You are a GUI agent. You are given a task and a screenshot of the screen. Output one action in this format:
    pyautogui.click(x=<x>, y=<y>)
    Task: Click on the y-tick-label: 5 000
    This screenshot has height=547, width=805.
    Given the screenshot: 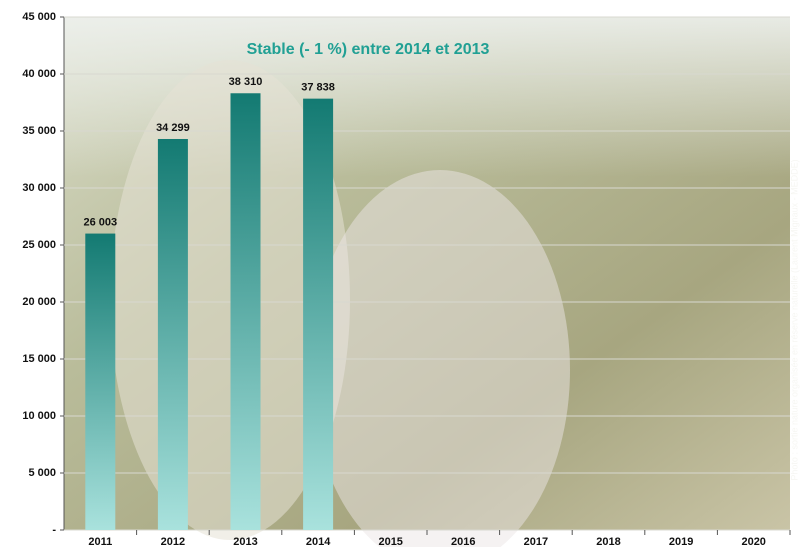 What is the action you would take?
    pyautogui.click(x=42, y=473)
    